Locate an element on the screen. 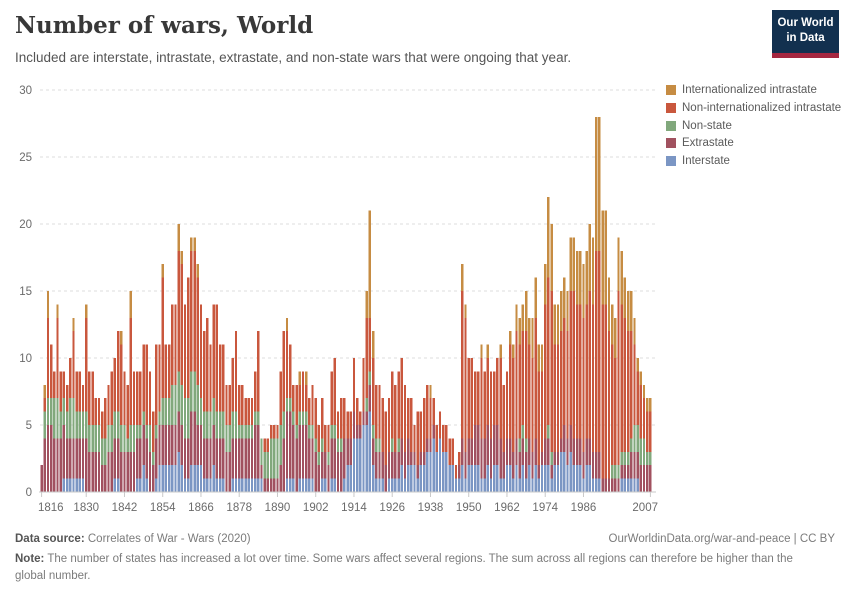 This screenshot has width=850, height=600. bar-segment-1993 is located at coordinates (605, 485).